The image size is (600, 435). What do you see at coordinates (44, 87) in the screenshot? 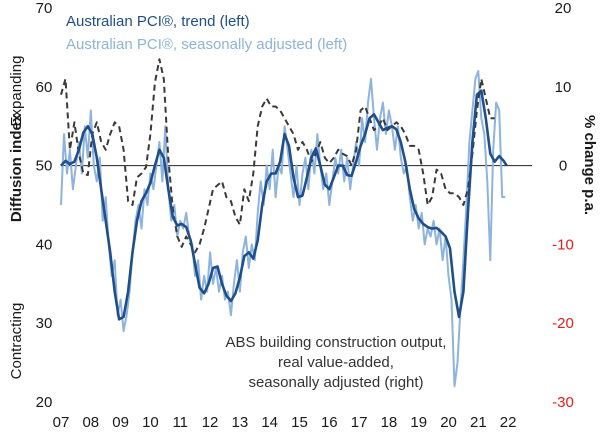
I see `left-tick-label: 60` at bounding box center [44, 87].